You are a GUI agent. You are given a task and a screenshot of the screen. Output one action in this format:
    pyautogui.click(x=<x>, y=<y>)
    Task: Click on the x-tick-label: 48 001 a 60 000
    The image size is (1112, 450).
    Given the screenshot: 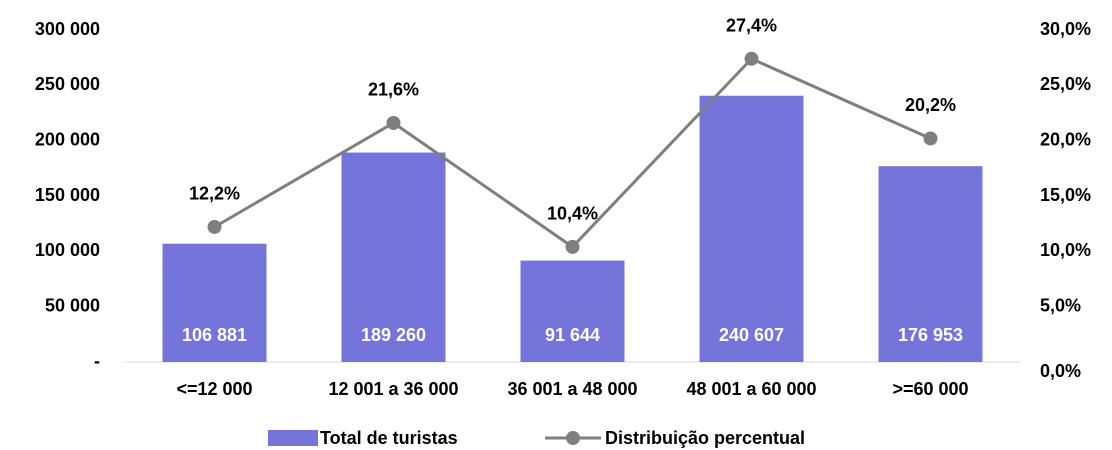 What is the action you would take?
    pyautogui.click(x=751, y=389)
    